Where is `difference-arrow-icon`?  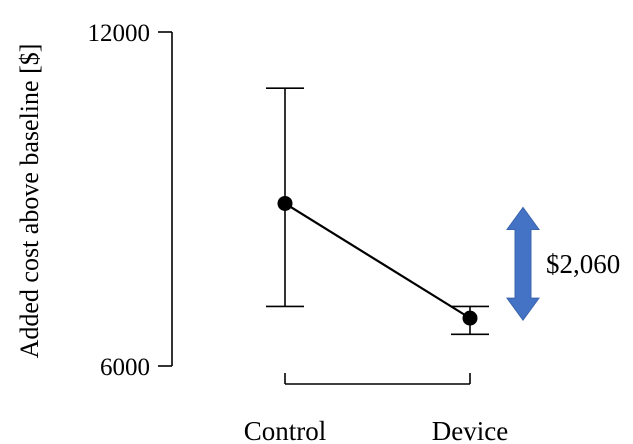 difference-arrow-icon is located at coordinates (523, 263).